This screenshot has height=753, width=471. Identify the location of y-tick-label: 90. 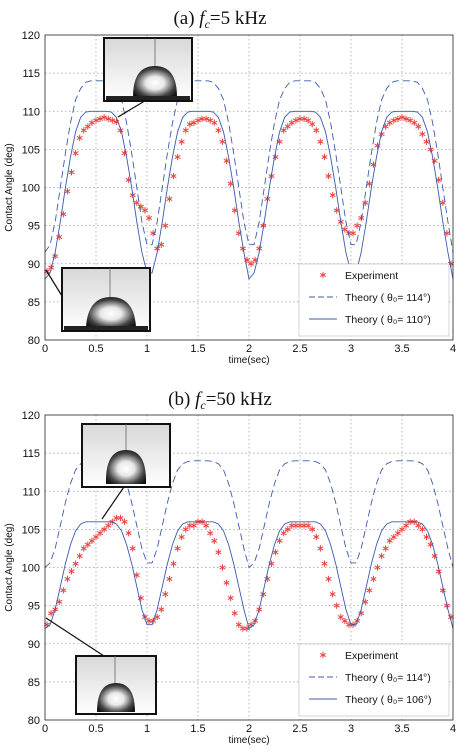
(34, 265).